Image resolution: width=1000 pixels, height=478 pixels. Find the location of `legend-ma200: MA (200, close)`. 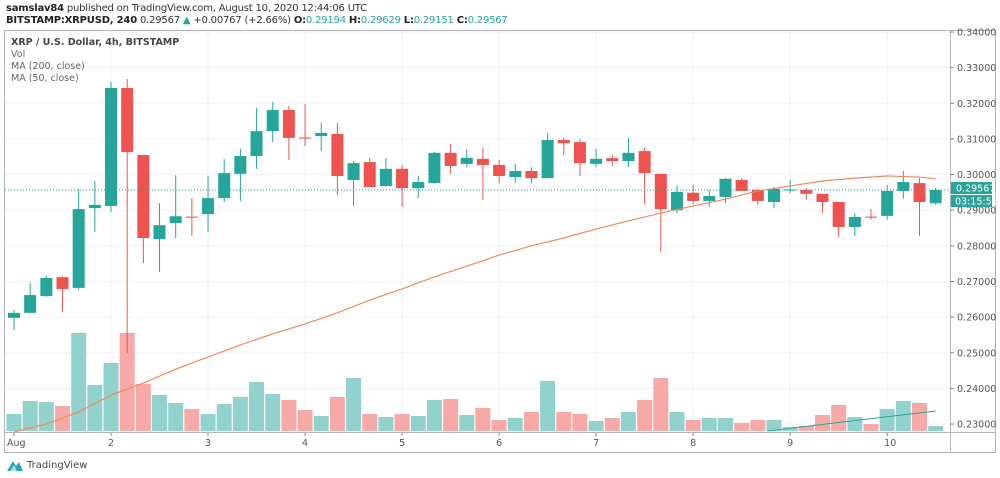

legend-ma200: MA (200, close) is located at coordinates (48, 66).